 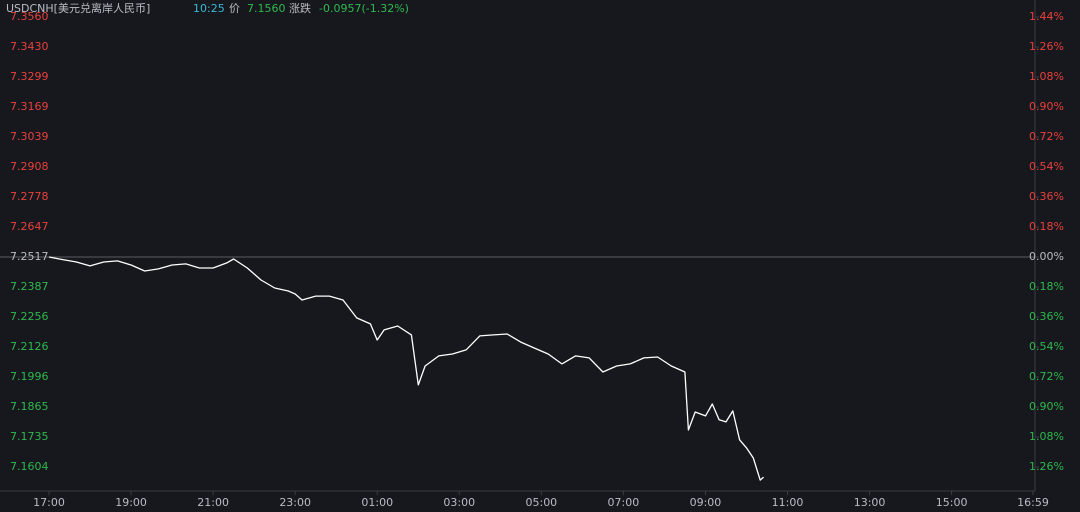 I want to click on y-tick-label: 7.3560, so click(x=29, y=16).